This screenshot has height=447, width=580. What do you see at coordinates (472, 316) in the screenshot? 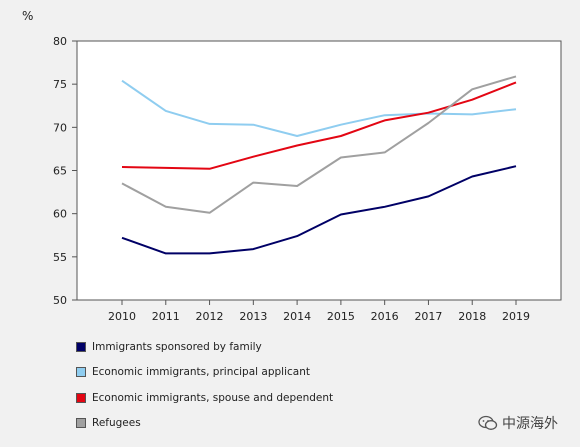
I see `x-tick-label: 2018` at bounding box center [472, 316].